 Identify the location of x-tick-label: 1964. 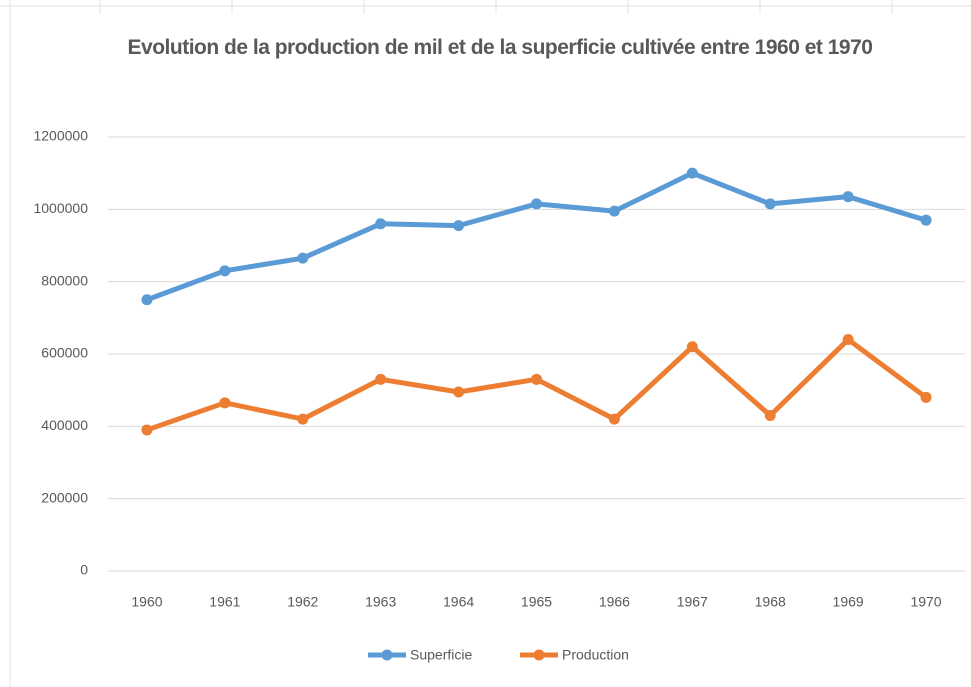
(458, 602).